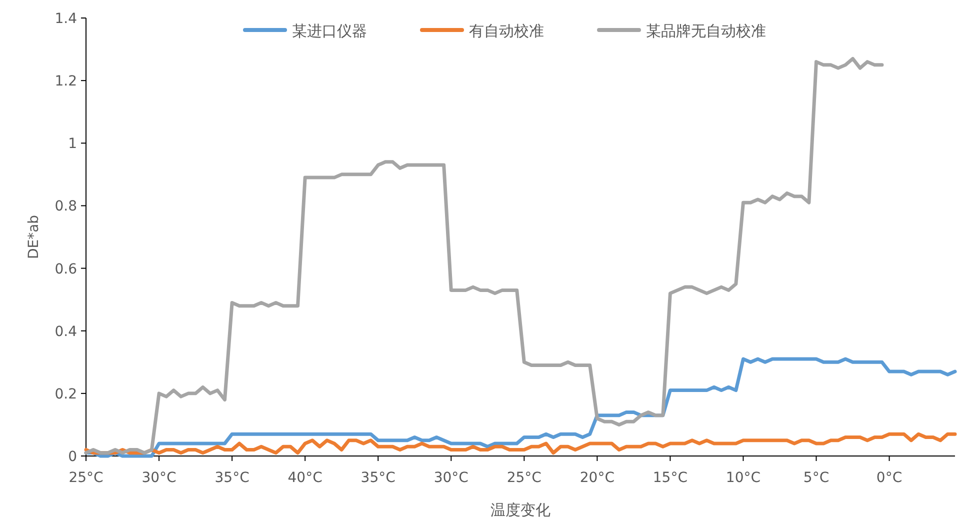  Describe the element at coordinates (706, 31) in the screenshot. I see `legend-label: 某品牌无自动校准` at that location.